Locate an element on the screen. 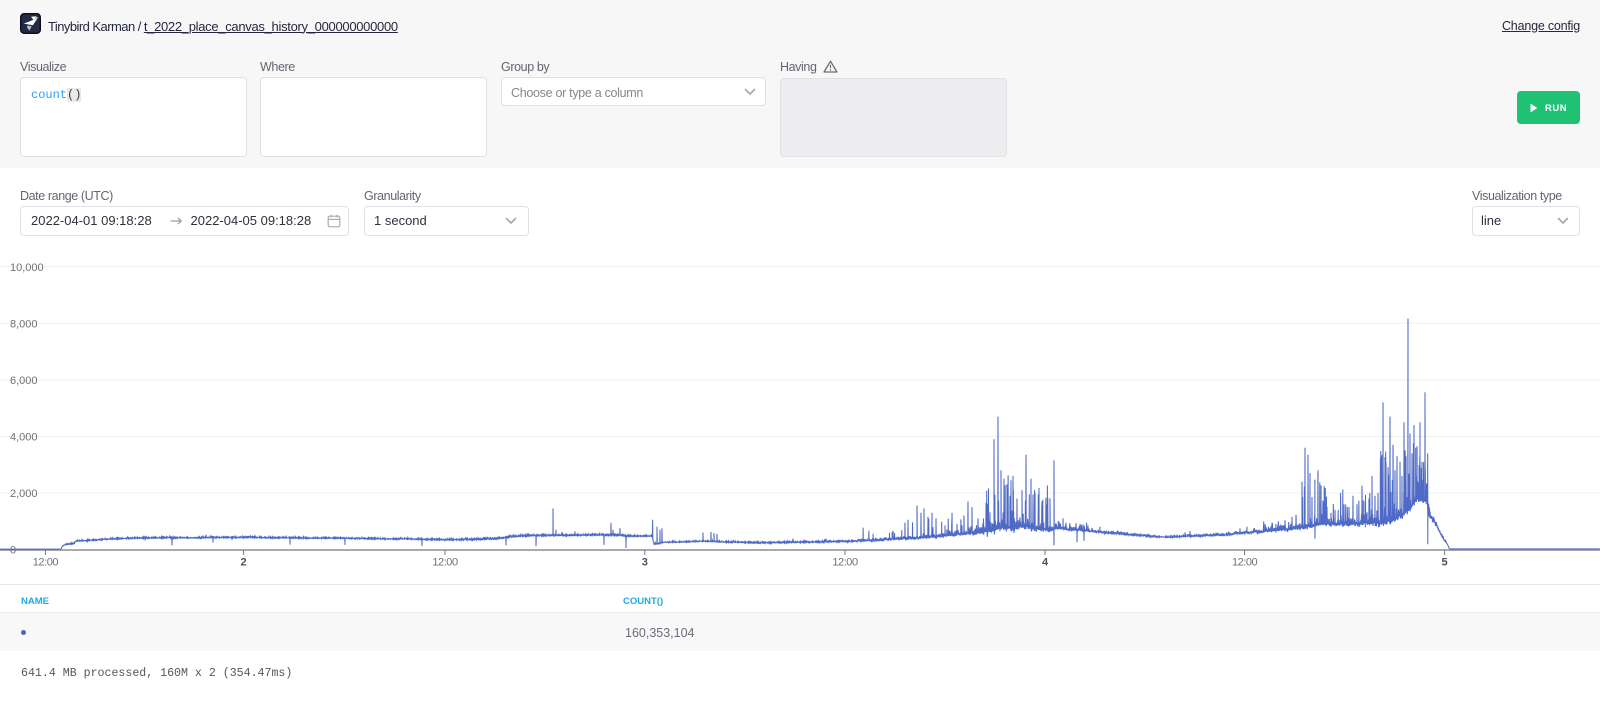 This screenshot has height=705, width=1600. svg-text: 6,000 is located at coordinates (24, 381).